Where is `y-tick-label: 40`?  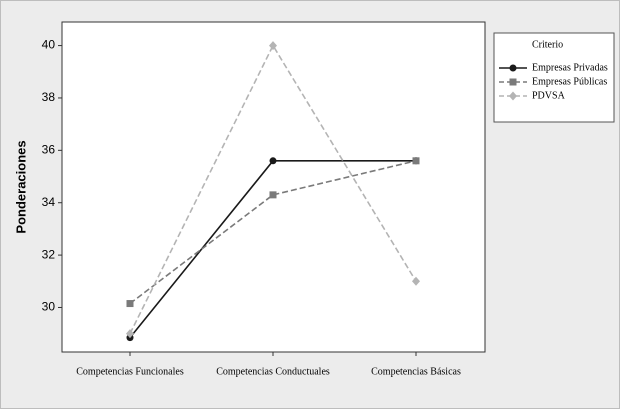
y-tick-label: 40 is located at coordinates (49, 45).